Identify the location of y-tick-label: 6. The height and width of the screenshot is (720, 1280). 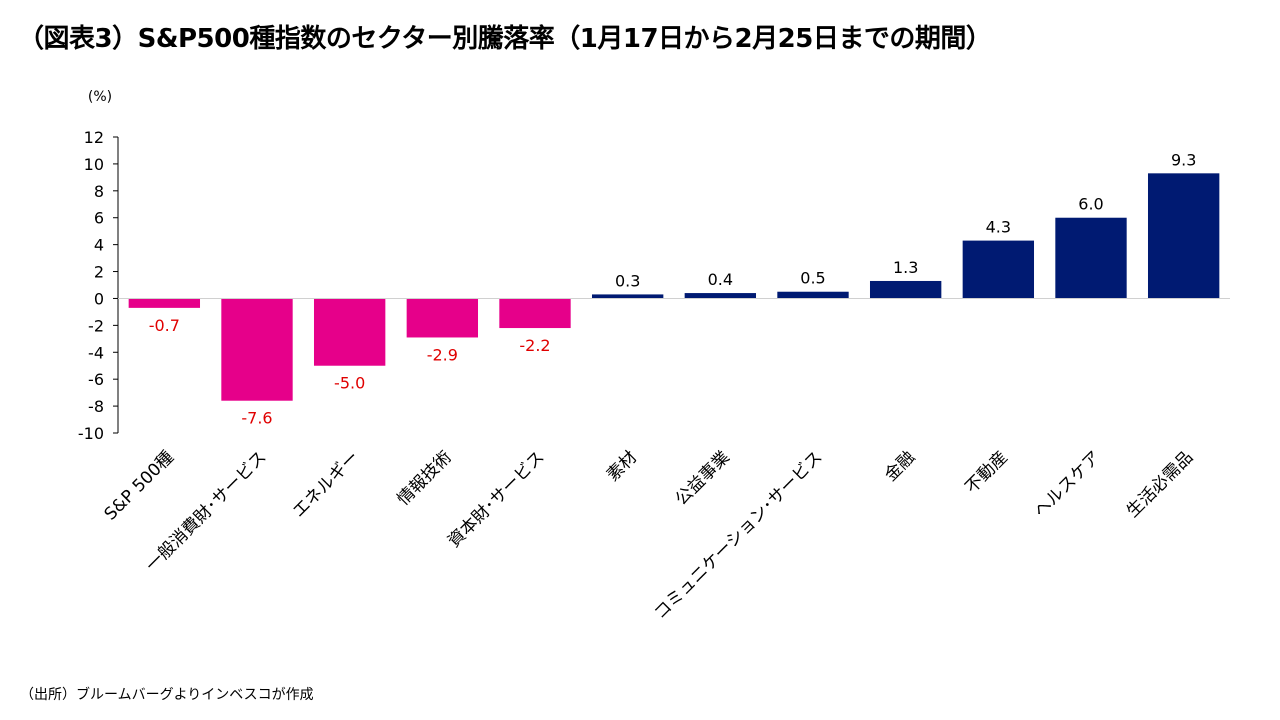
(99, 218).